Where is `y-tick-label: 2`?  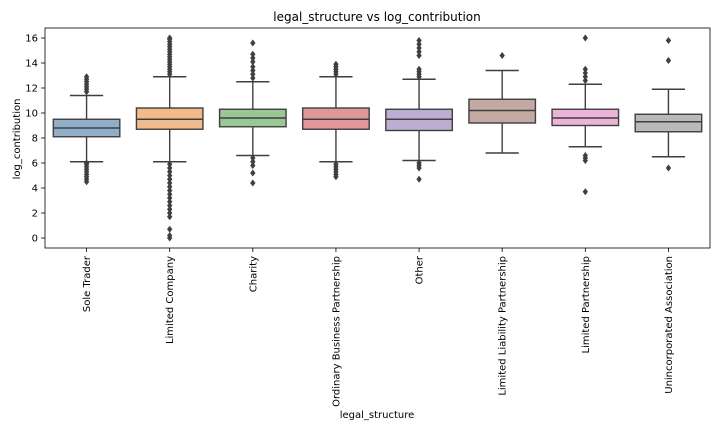 y-tick-label: 2 is located at coordinates (35, 214).